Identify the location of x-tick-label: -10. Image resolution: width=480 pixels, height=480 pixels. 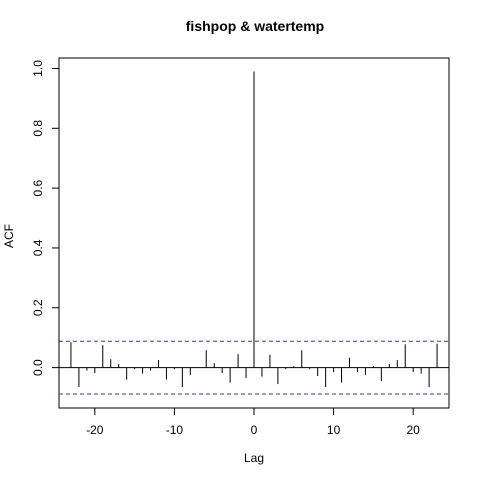
(175, 430).